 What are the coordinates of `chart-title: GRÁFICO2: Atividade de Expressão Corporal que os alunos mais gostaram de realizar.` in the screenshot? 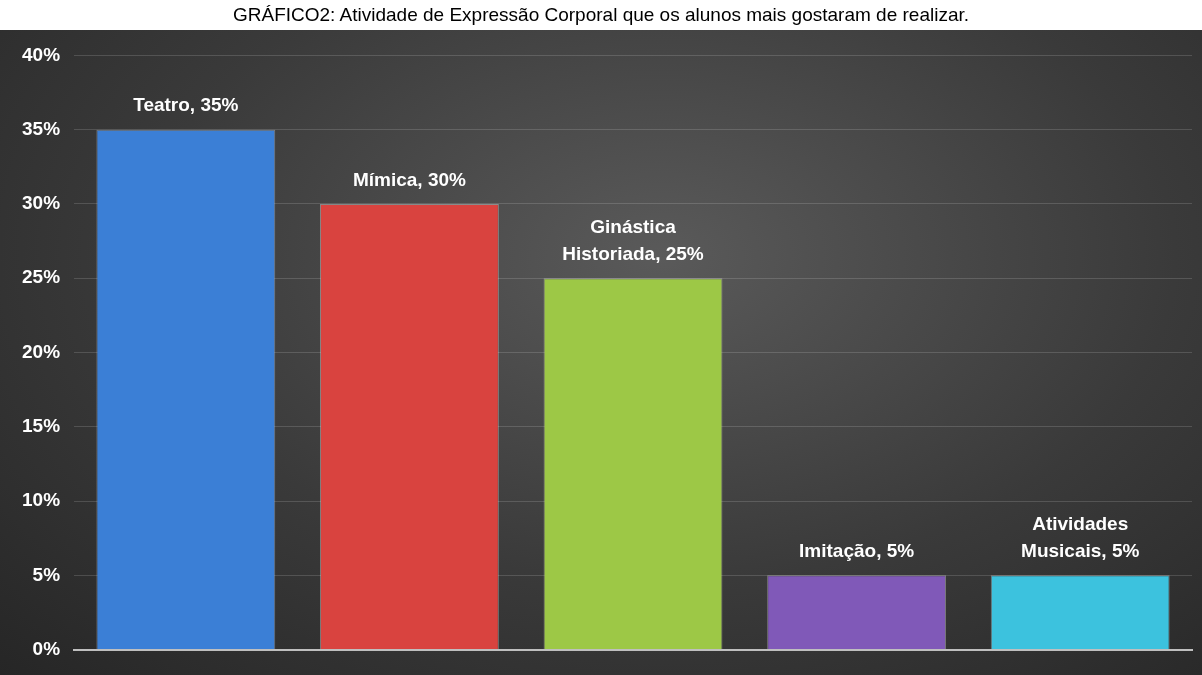 It's located at (601, 15).